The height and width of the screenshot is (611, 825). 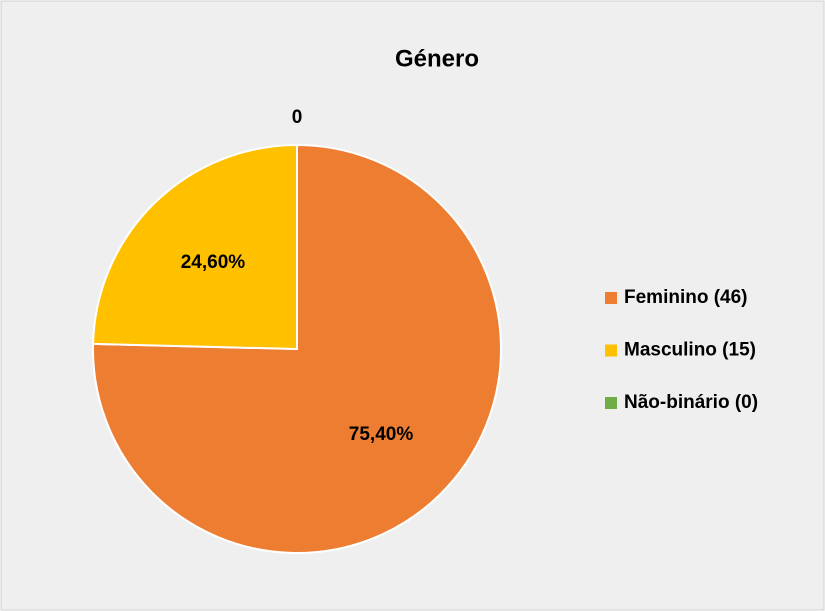 I want to click on data-label: 24,60%, so click(x=213, y=262).